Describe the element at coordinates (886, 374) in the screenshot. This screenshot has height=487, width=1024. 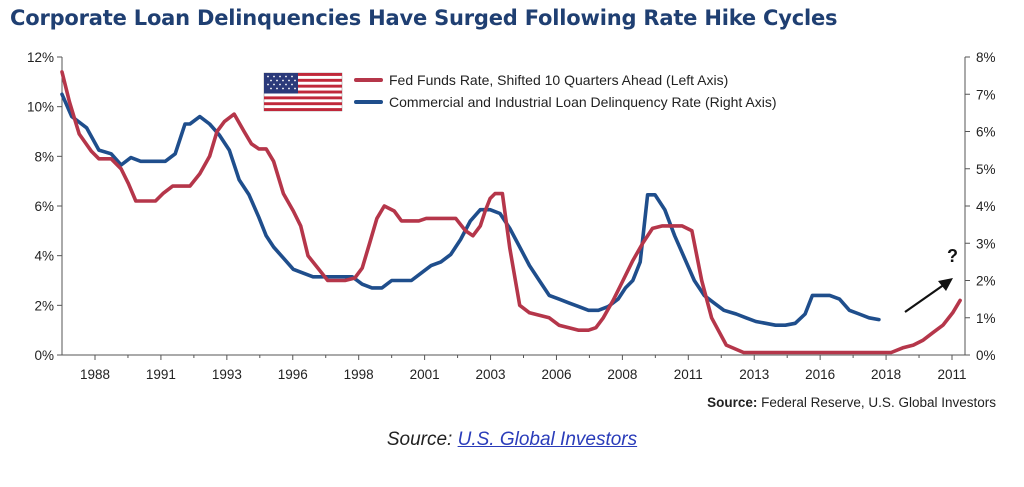
I see `x-tick-label: 2018` at that location.